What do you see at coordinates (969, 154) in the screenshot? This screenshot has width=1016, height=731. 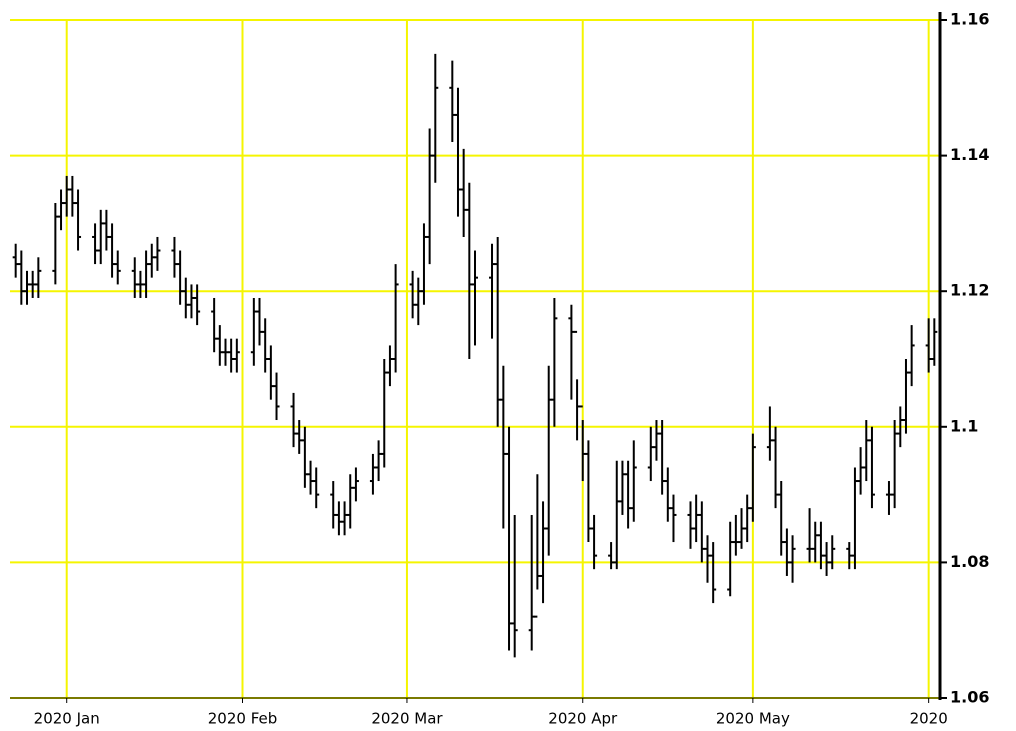 I see `y-tick-label: 1.14` at bounding box center [969, 154].